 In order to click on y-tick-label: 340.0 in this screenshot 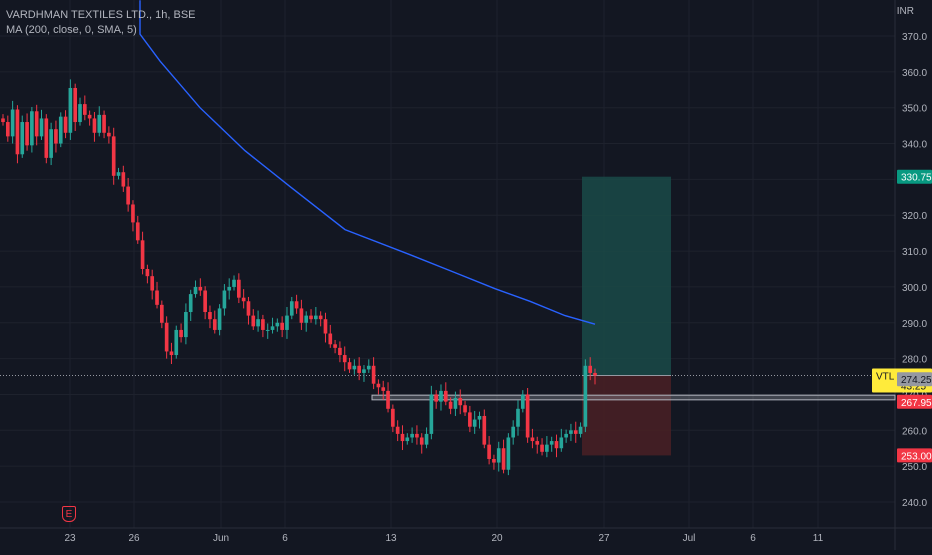, I will do `click(914, 145)`.